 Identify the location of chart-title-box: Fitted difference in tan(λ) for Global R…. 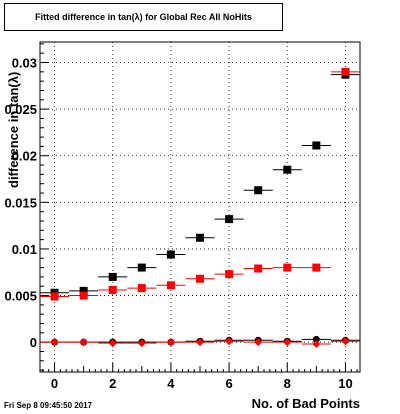
(143, 17).